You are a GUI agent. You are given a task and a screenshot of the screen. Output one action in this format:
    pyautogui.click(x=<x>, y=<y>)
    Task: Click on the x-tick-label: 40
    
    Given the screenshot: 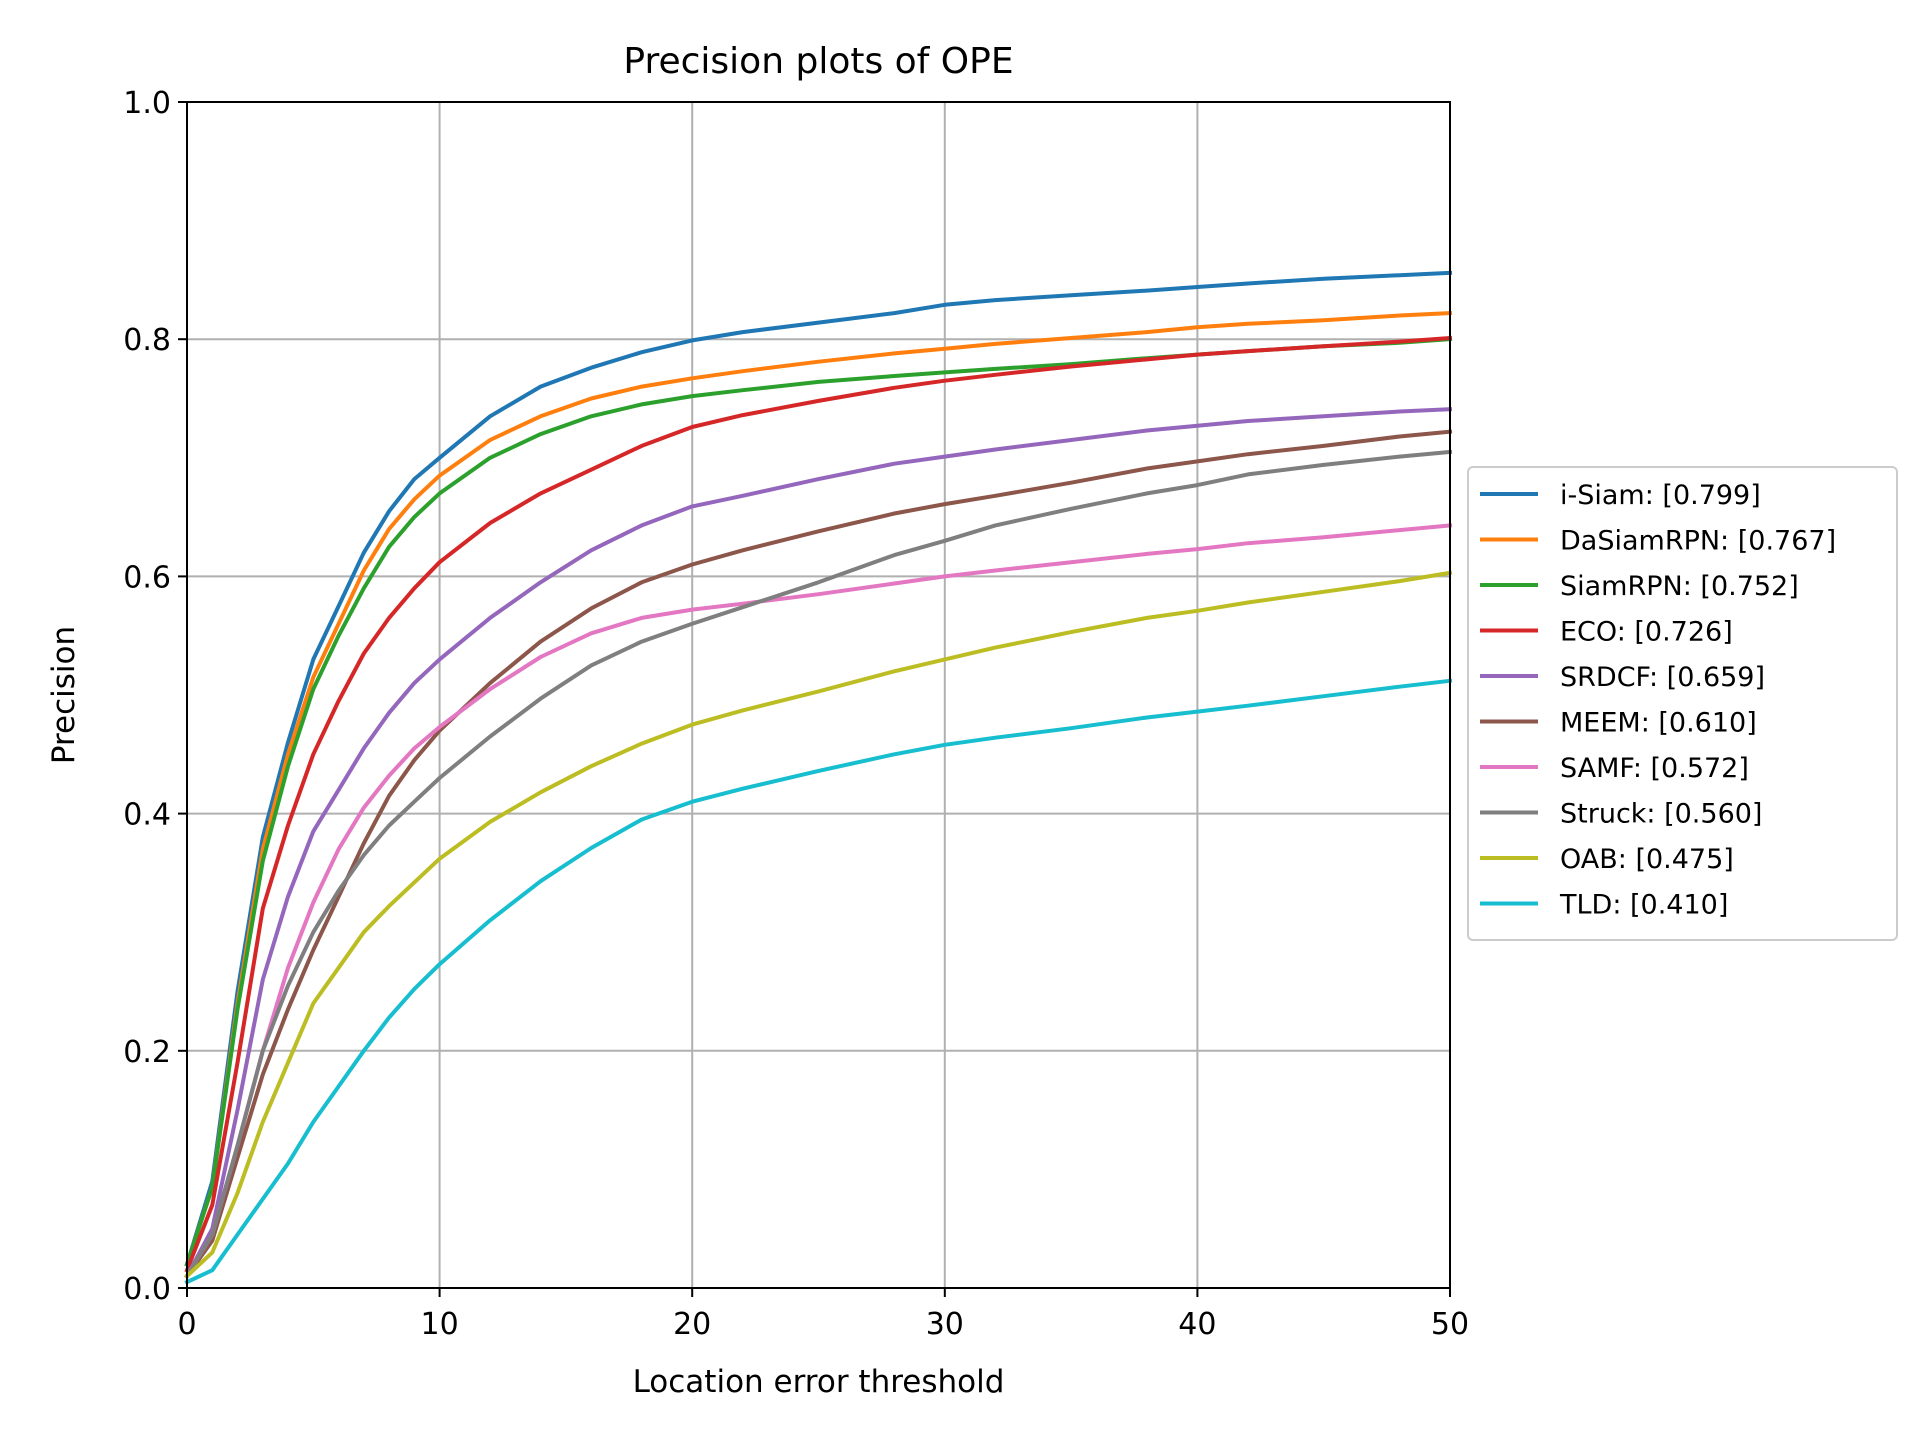 What is the action you would take?
    pyautogui.click(x=1197, y=1324)
    